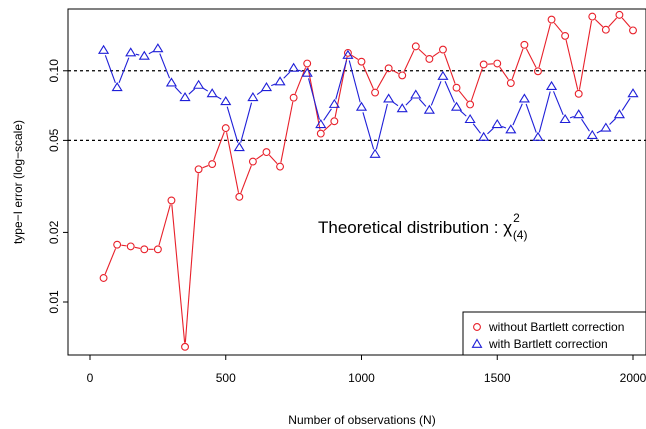 Image resolution: width=646 pixels, height=429 pixels. I want to click on x-axis: 0 500 1000 1500 2000, so click(366, 370).